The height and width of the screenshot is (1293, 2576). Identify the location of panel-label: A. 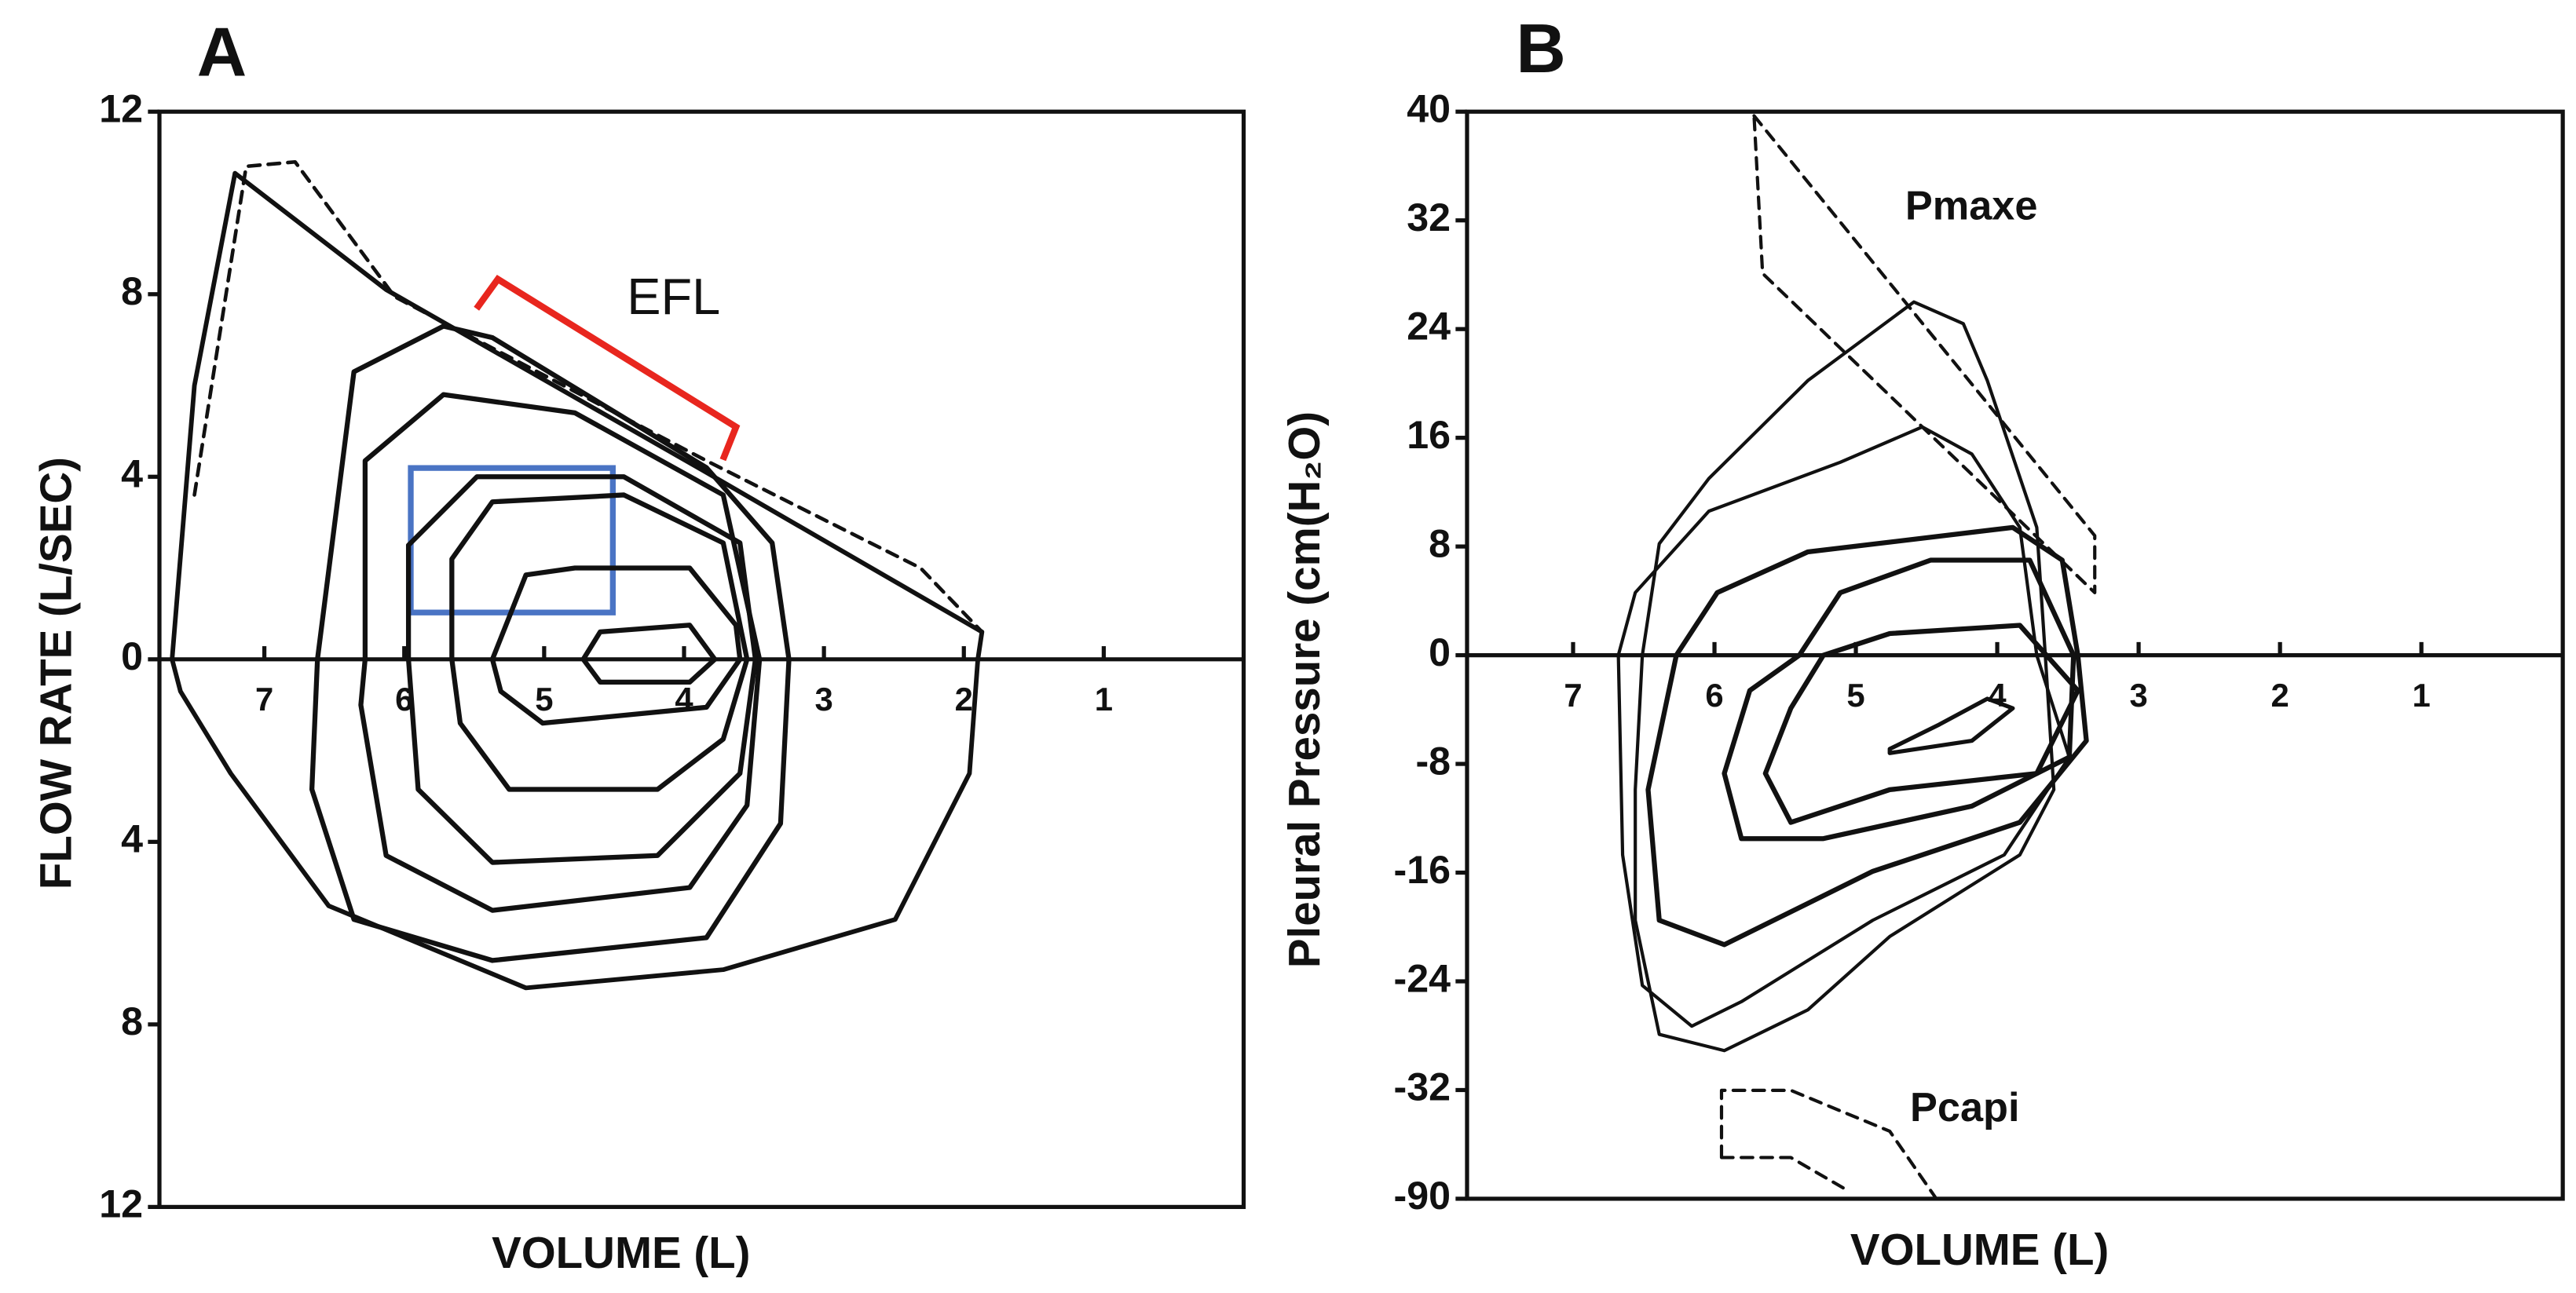
(222, 51).